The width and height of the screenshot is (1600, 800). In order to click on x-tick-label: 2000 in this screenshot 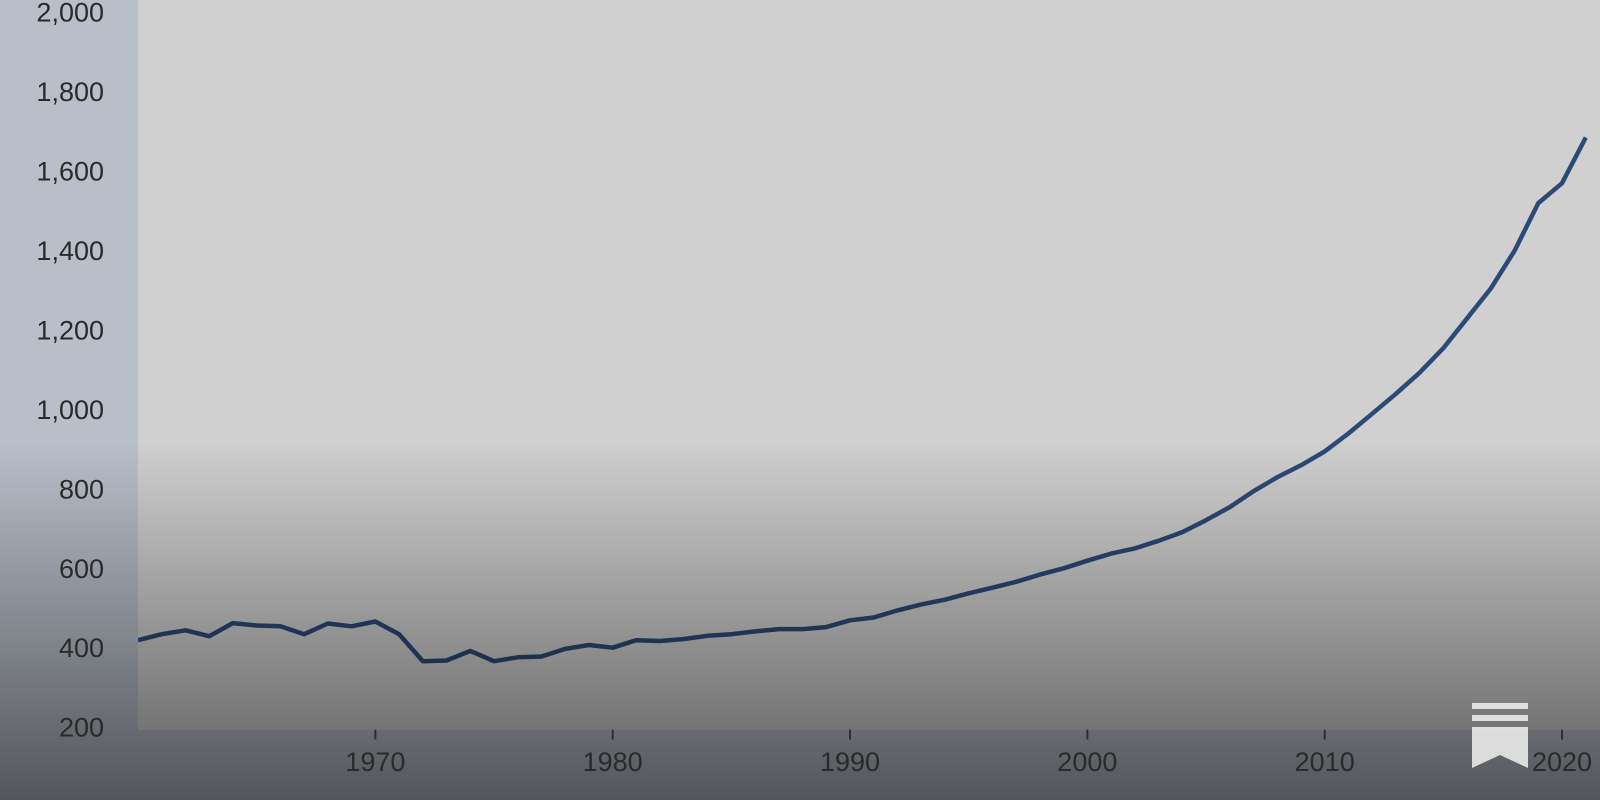, I will do `click(1087, 762)`.